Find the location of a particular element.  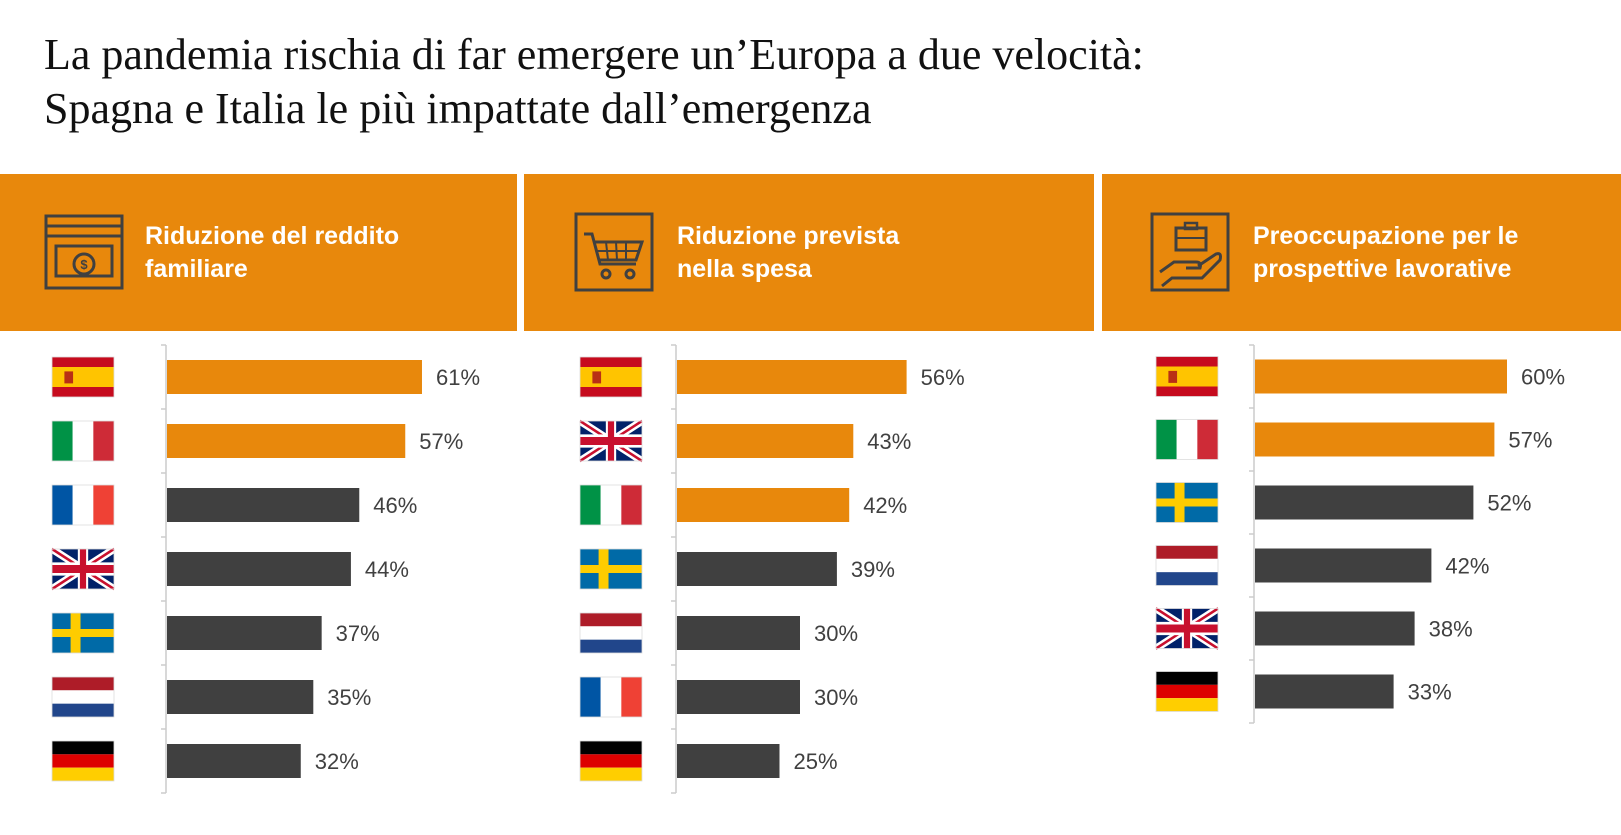

panel-title: Riduzione del reddito familiare is located at coordinates (305, 253).